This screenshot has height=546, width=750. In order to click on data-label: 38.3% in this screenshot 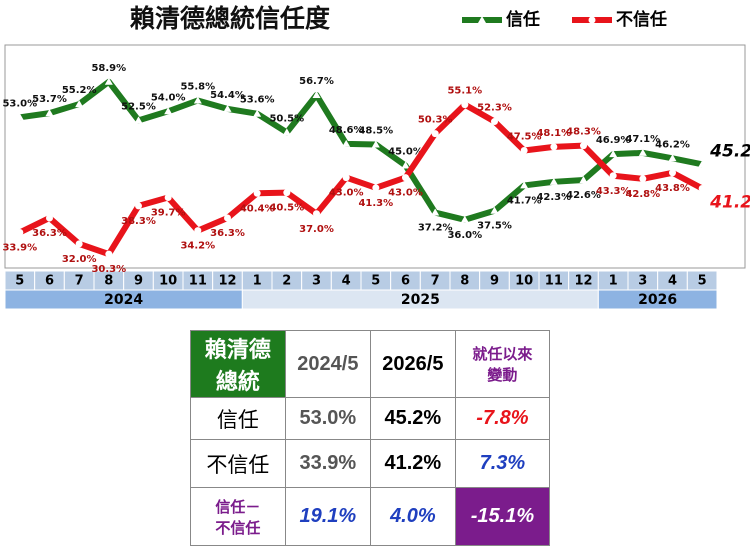, I will do `click(138, 221)`.